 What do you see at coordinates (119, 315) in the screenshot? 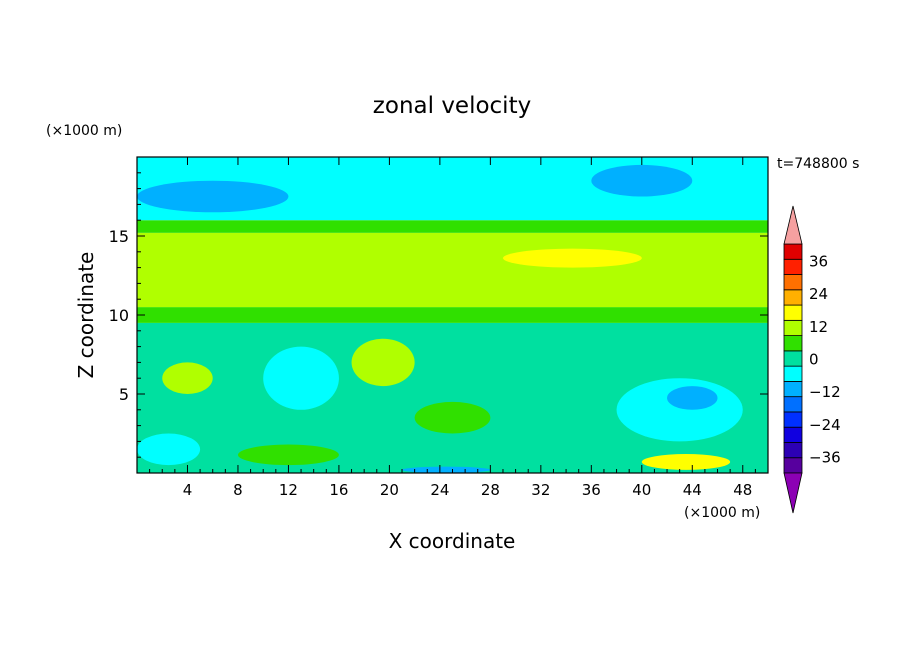
I see `y-tick-label: 10` at bounding box center [119, 315].